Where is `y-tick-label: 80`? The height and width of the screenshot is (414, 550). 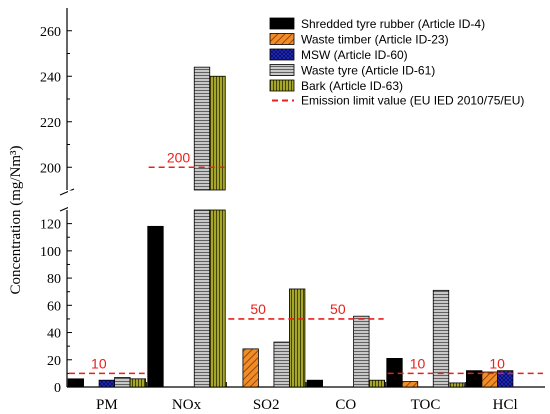 y-tick-label: 80 is located at coordinates (54, 279).